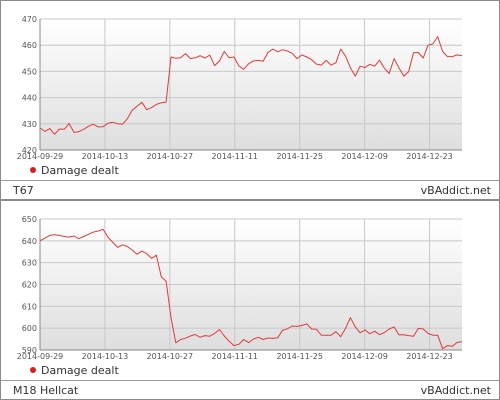 This screenshot has height=400, width=500. Describe the element at coordinates (29, 19) in the screenshot. I see `y-tick-label: 470` at that location.